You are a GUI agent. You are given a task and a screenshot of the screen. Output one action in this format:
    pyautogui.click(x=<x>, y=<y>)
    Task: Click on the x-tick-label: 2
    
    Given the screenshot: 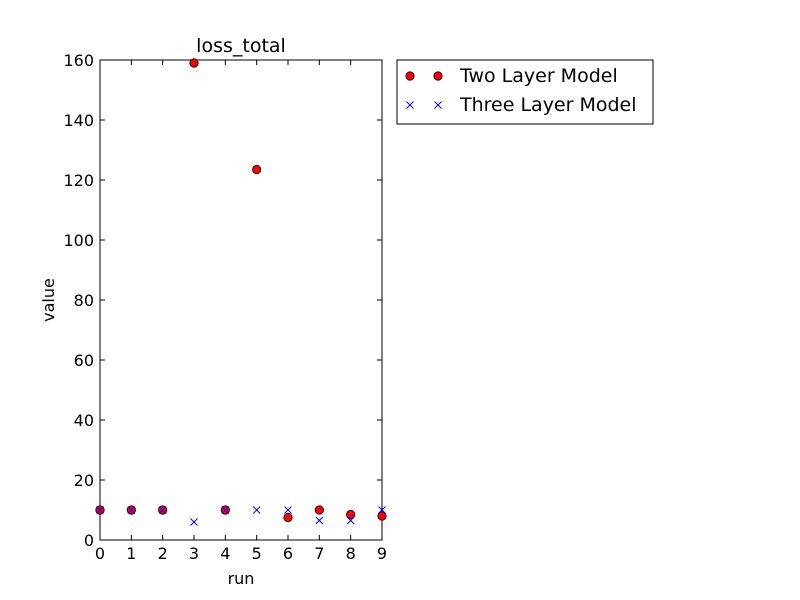 What is the action you would take?
    pyautogui.click(x=163, y=553)
    